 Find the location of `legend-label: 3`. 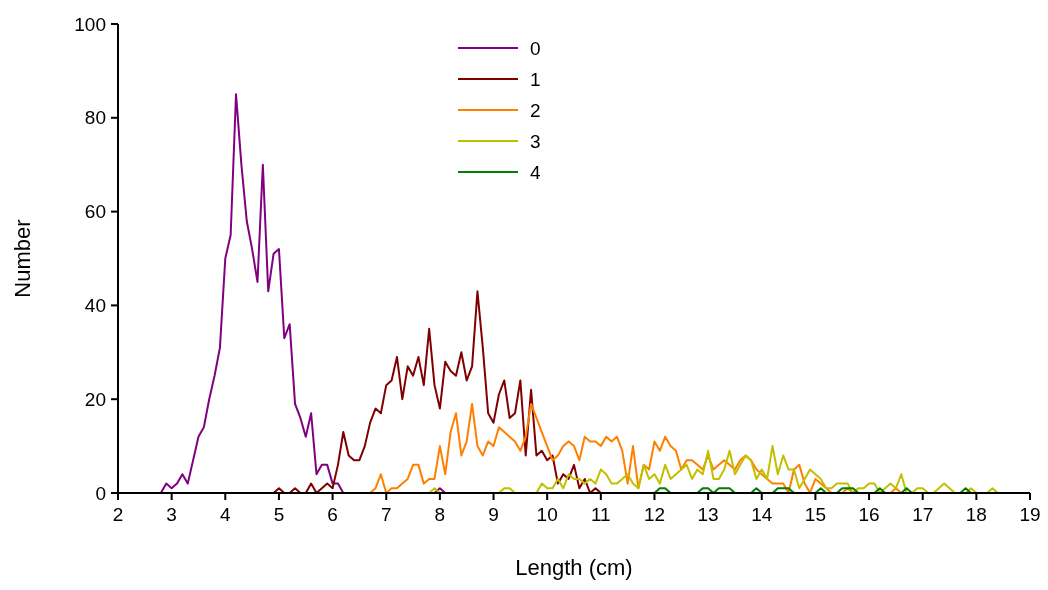

legend-label: 3 is located at coordinates (535, 141).